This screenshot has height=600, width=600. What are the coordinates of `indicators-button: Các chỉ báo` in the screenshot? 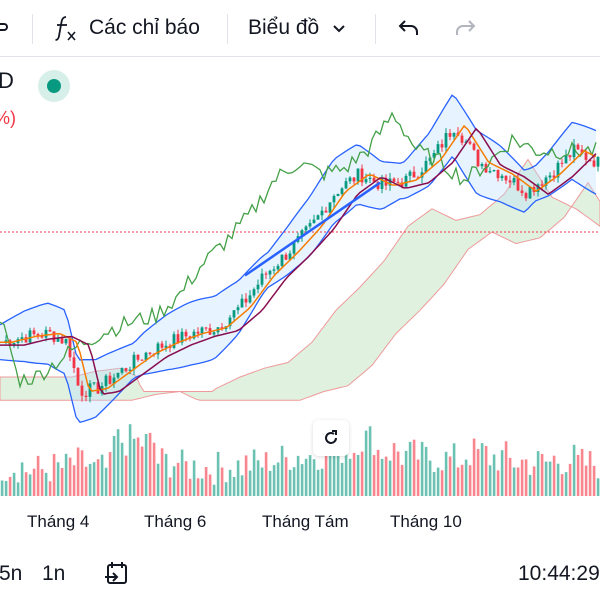 It's located at (126, 28).